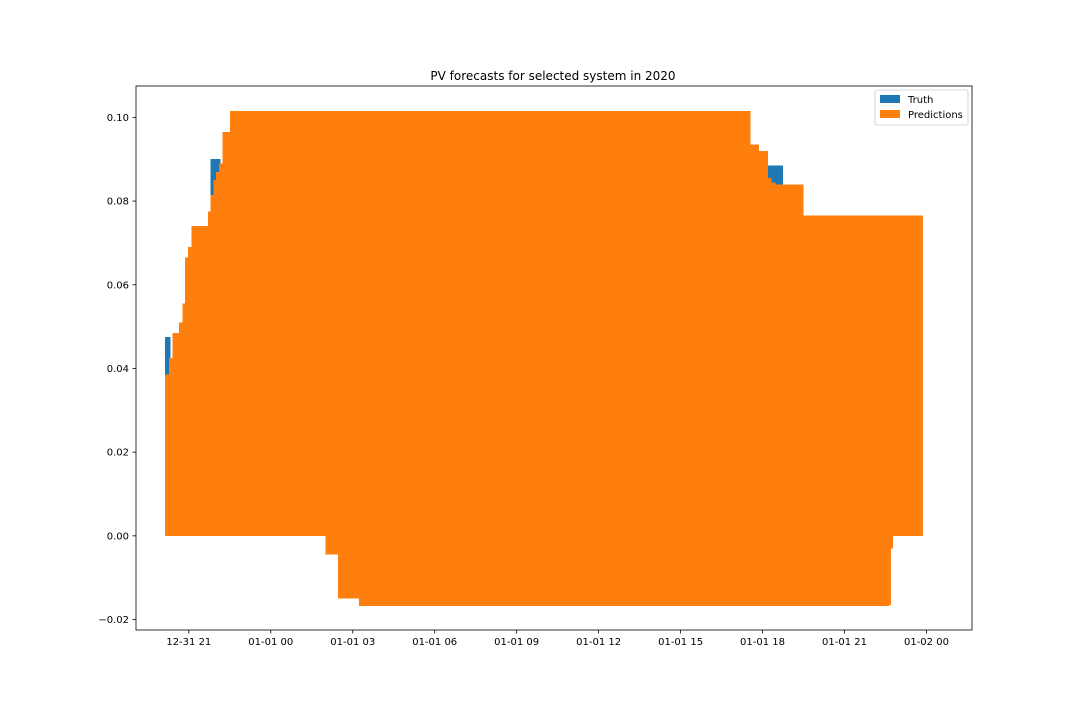  What do you see at coordinates (920, 100) in the screenshot?
I see `legend-label-truth: Truth` at bounding box center [920, 100].